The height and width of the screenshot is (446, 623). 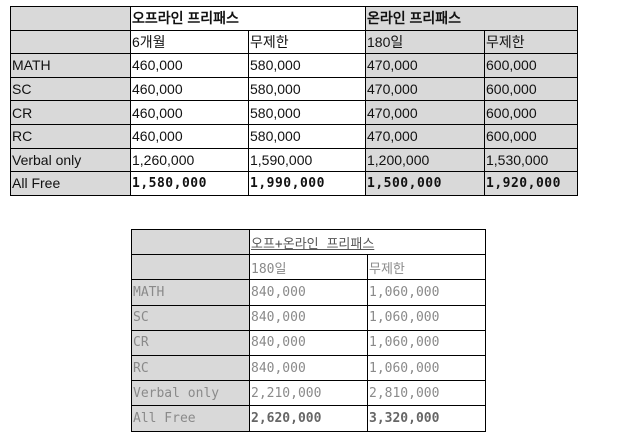 I want to click on table-row: All Free 2,620,000 3,320,000, so click(x=309, y=418).